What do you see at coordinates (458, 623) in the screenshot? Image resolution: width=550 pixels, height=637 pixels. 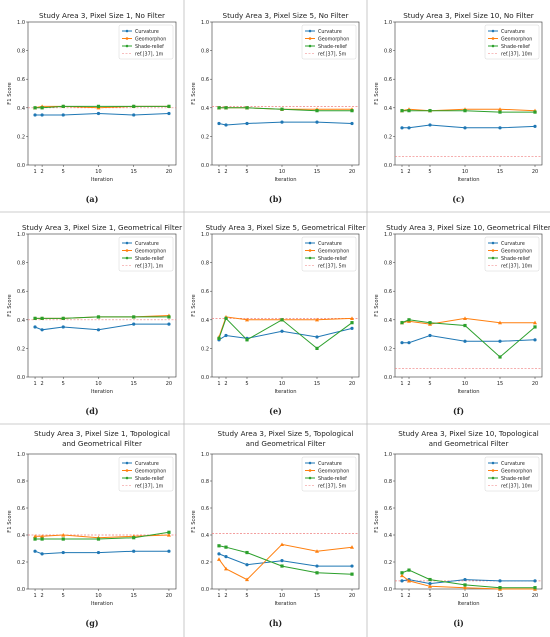 I see `panel-caption: (i)` at bounding box center [458, 623].